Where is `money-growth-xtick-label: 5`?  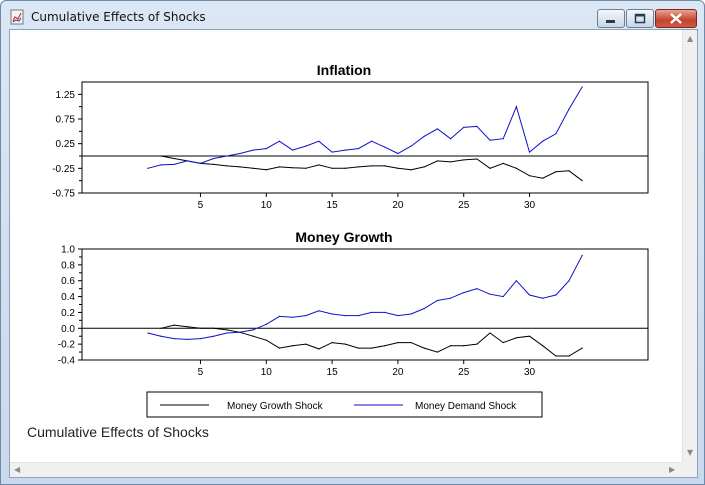
money-growth-xtick-label: 5 is located at coordinates (201, 372).